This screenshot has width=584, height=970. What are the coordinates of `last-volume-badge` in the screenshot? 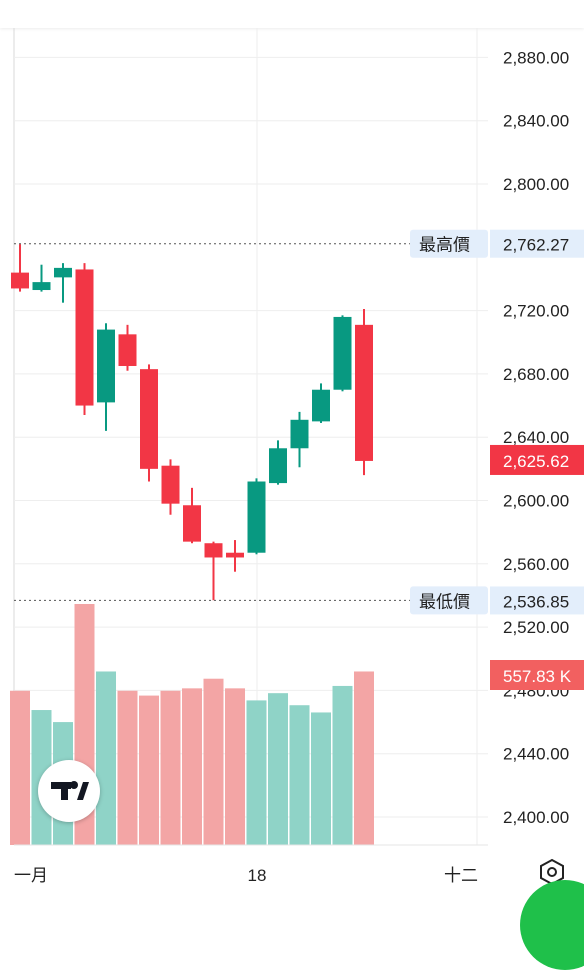 It's located at (537, 675).